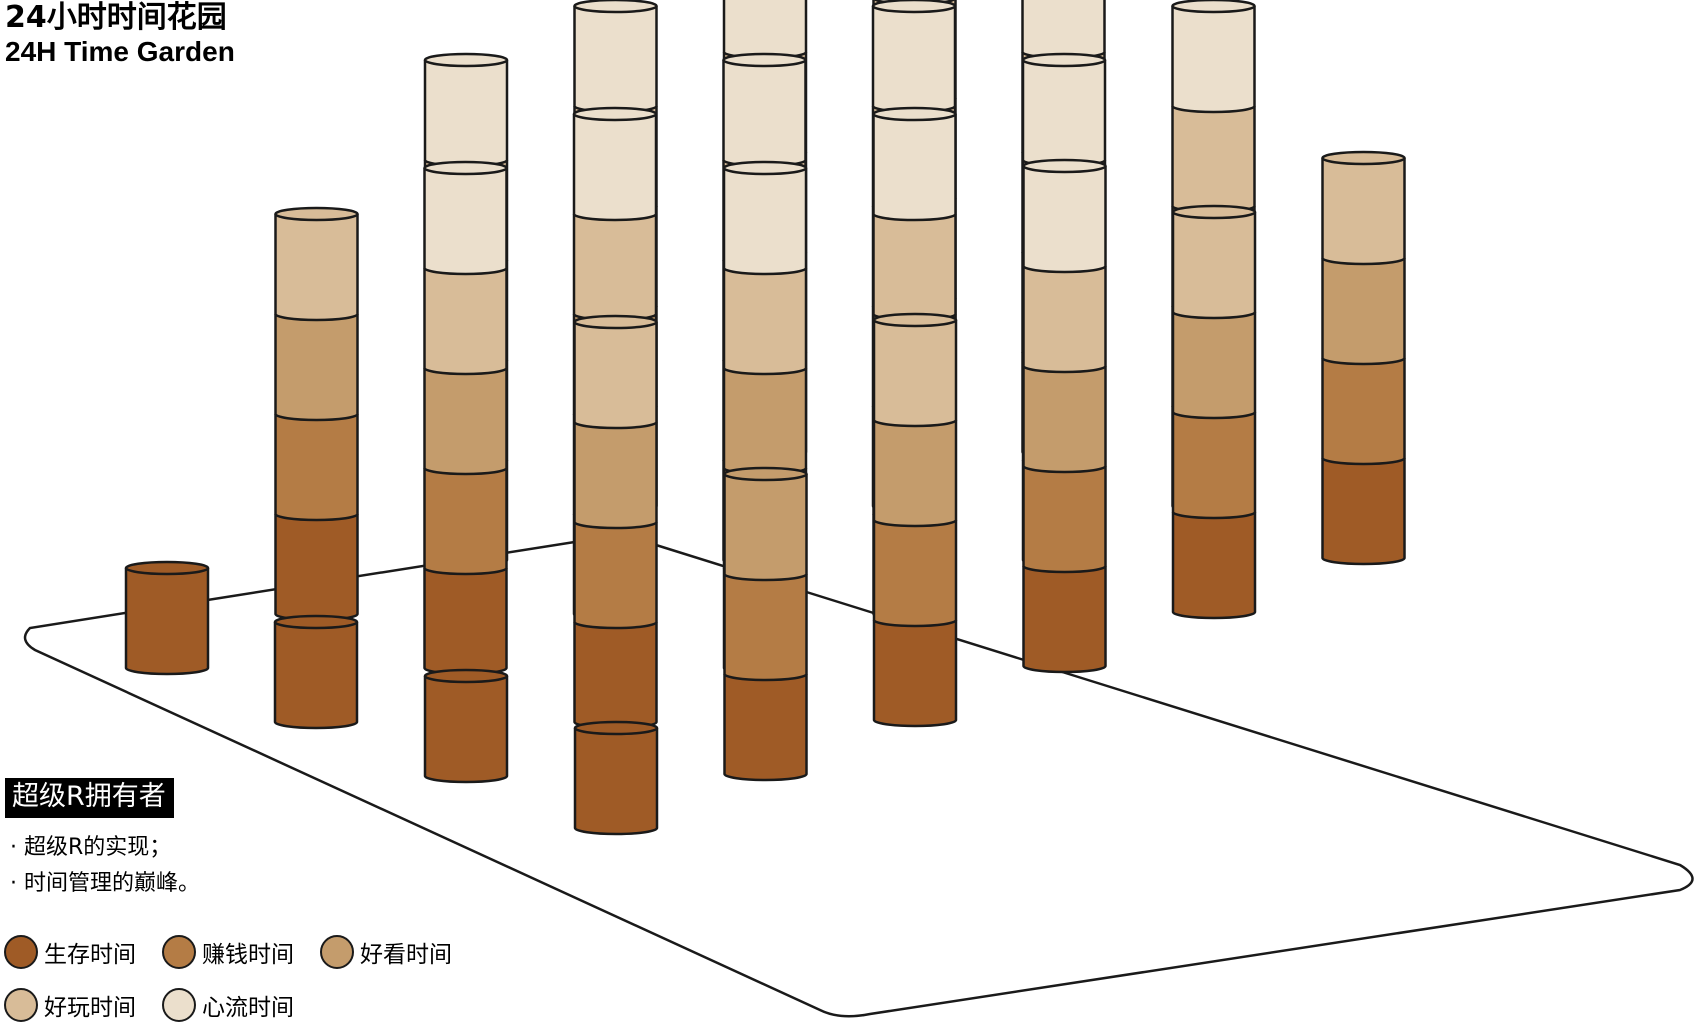 Image resolution: width=1697 pixels, height=1023 pixels. I want to click on legend-label: 生存时间, so click(90, 955).